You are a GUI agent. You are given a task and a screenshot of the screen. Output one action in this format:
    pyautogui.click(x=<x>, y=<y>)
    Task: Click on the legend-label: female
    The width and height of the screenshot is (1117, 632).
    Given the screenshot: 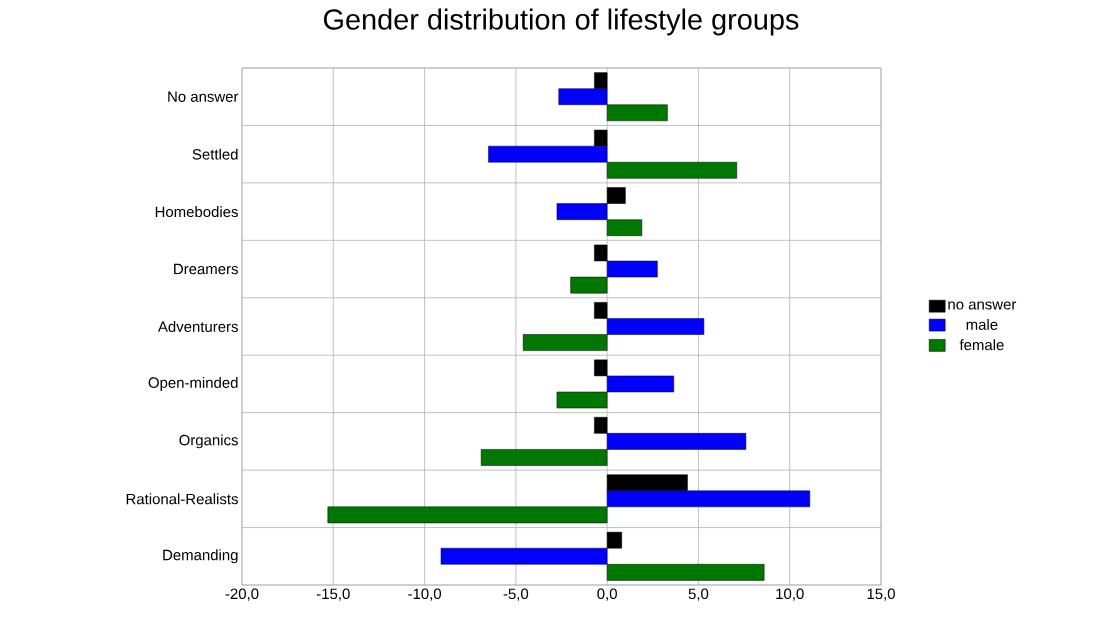 What is the action you would take?
    pyautogui.click(x=981, y=345)
    